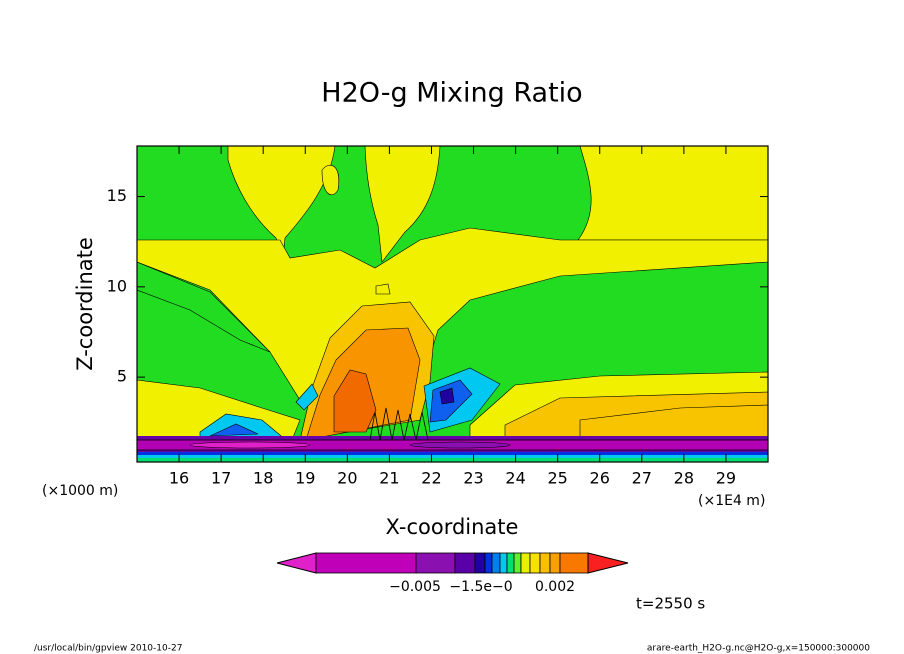 This screenshot has width=904, height=654. What do you see at coordinates (431, 478) in the screenshot?
I see `x-tick-label: 22` at bounding box center [431, 478].